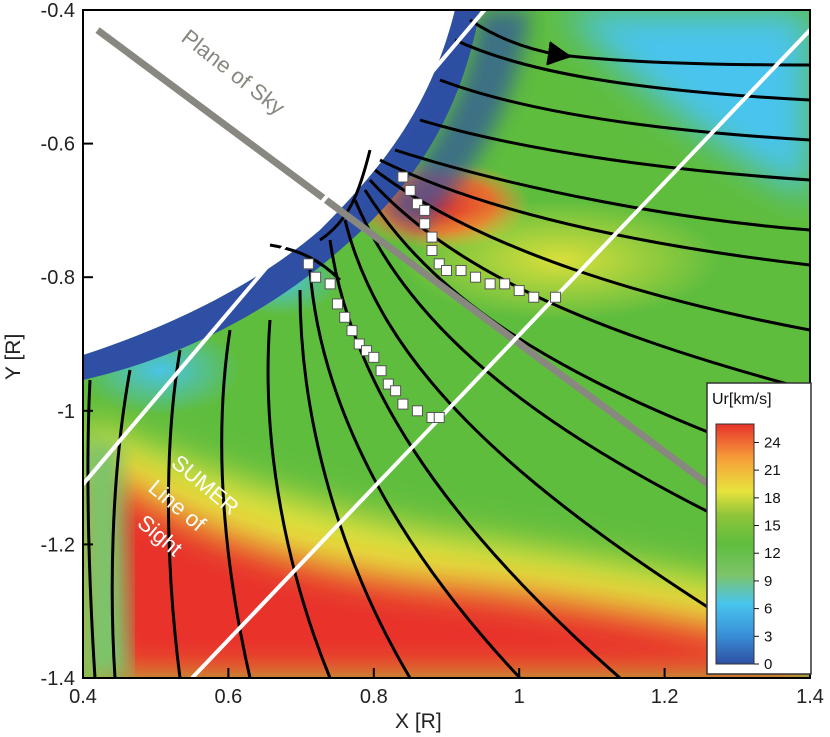 Image resolution: width=830 pixels, height=737 pixels. I want to click on x-axis-ticks: 0.4 0.6 0.8 1 1.2 1.4, so click(446, 688).